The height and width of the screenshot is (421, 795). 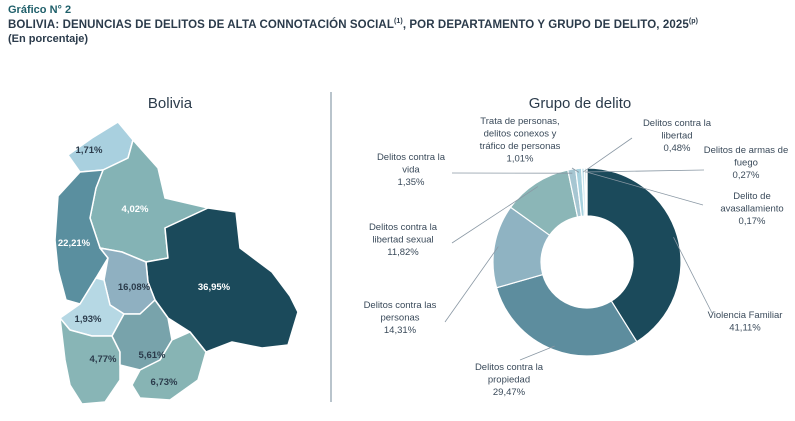 What do you see at coordinates (89, 150) in the screenshot?
I see `map-region-label-1: 1,71%` at bounding box center [89, 150].